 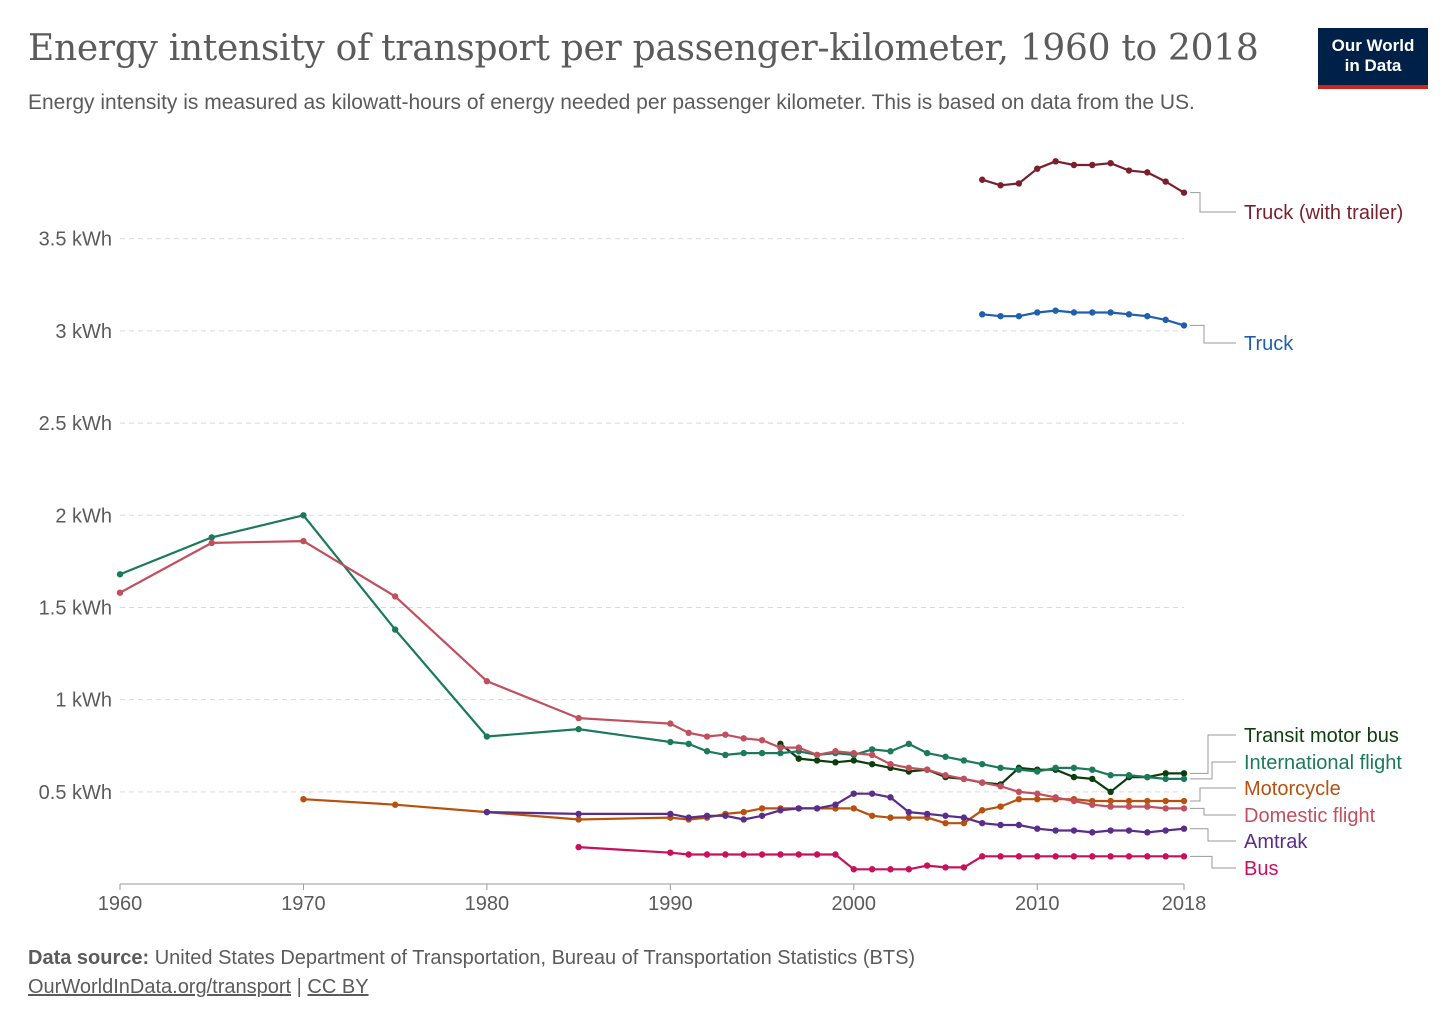 What do you see at coordinates (75, 793) in the screenshot?
I see `y-tick-label: 0.5 kWh` at bounding box center [75, 793].